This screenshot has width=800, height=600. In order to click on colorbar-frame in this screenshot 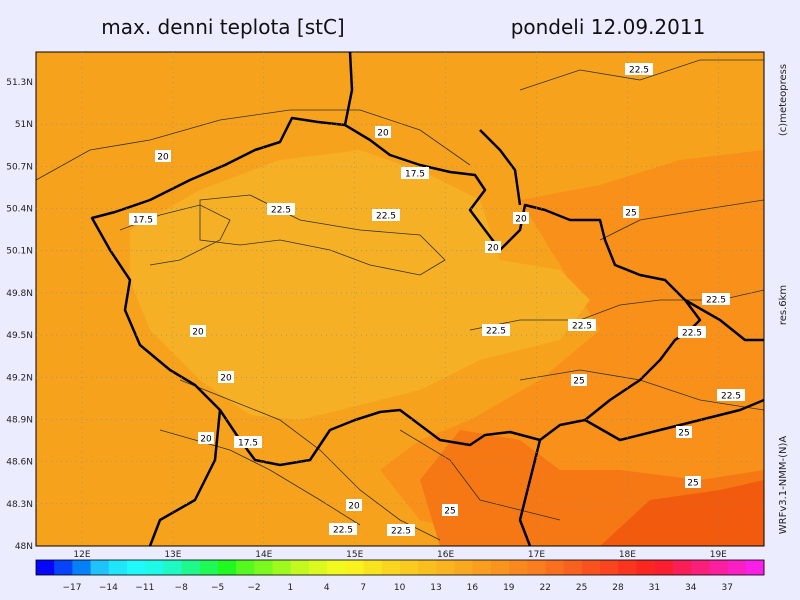, I will do `click(400, 567)`.